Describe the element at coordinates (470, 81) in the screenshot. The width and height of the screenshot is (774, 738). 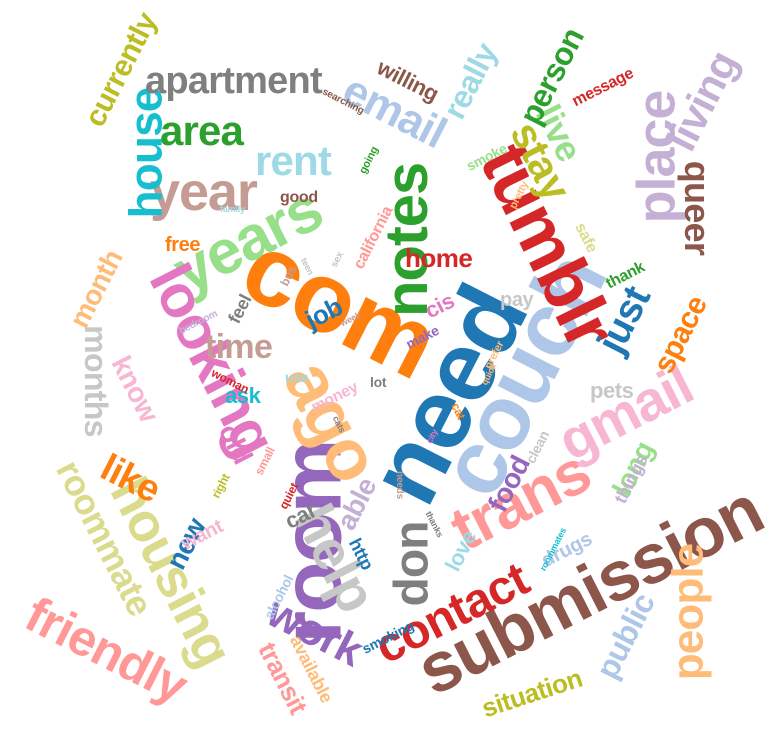
I see `word-really: really` at that location.